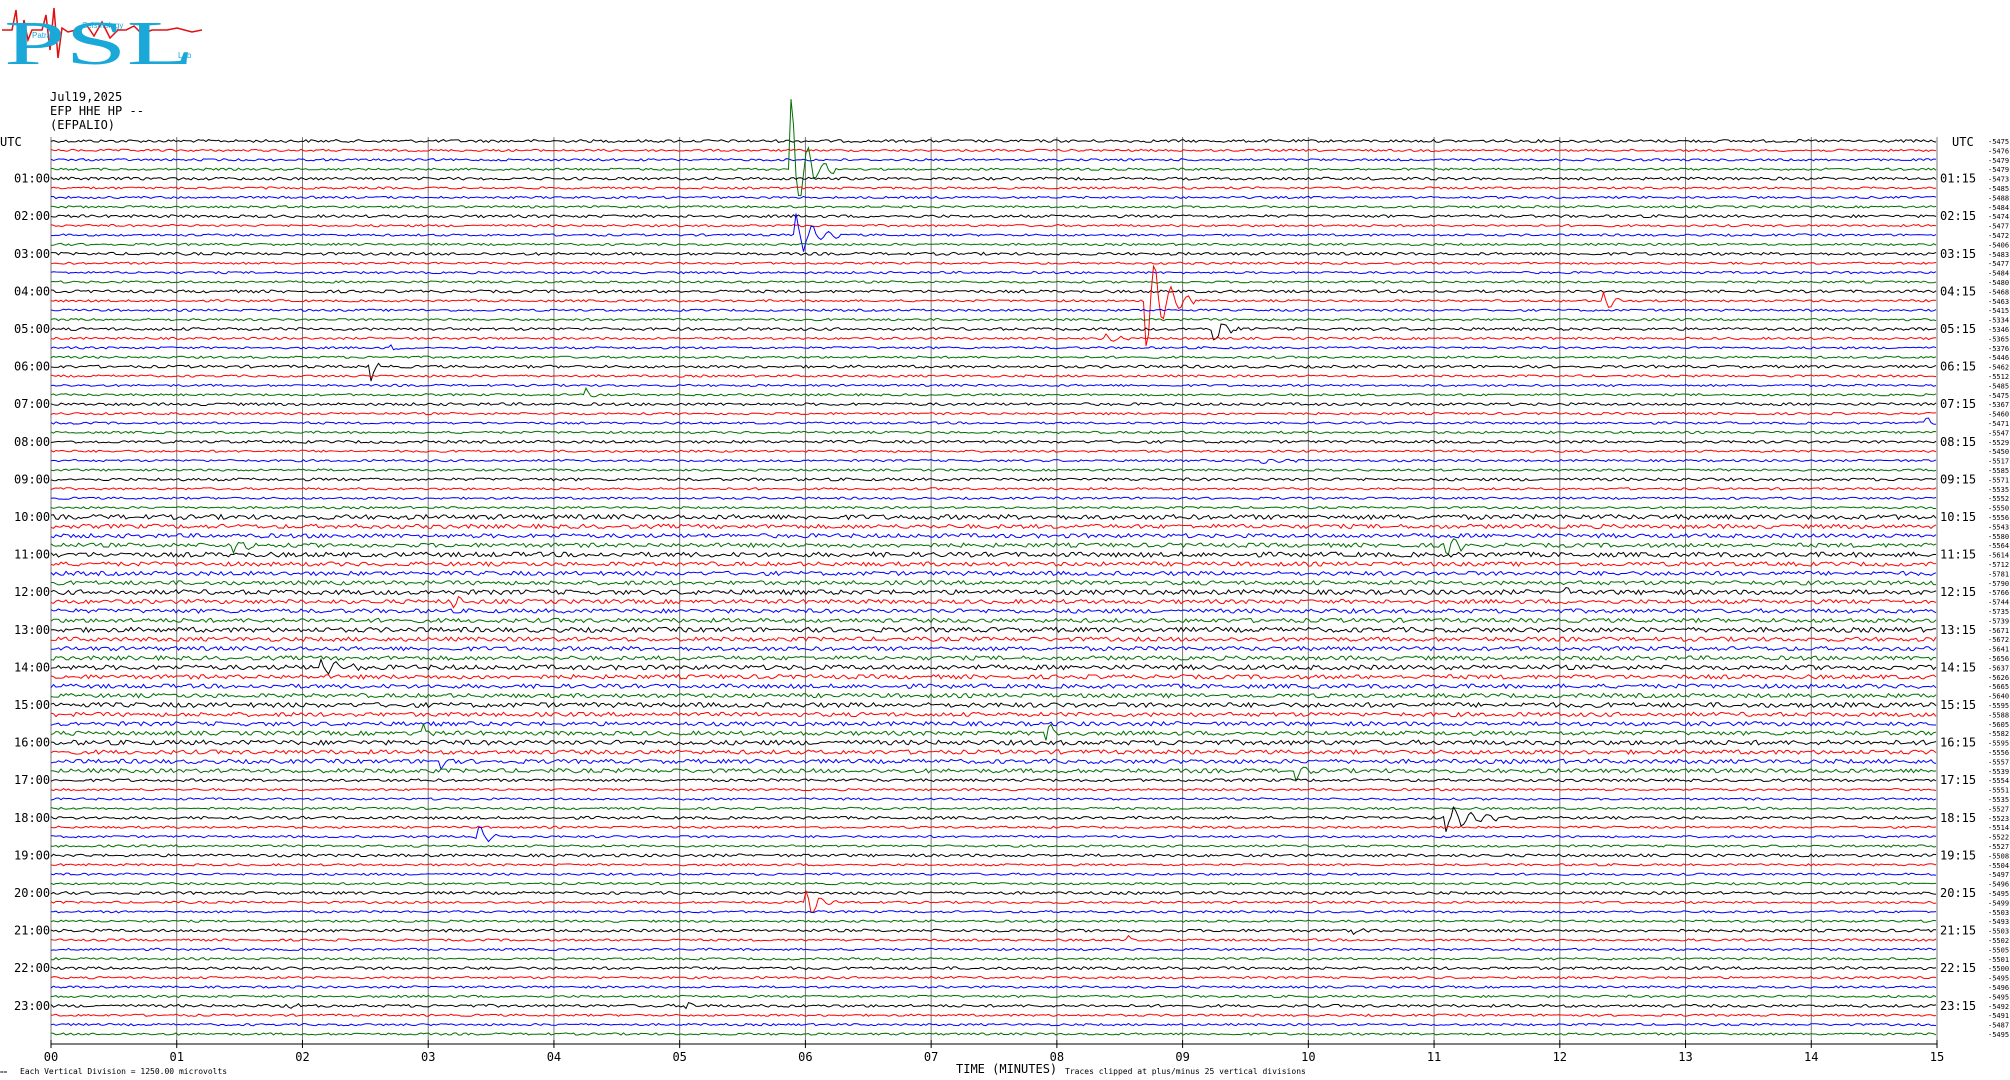 This screenshot has height=1080, width=2010. Describe the element at coordinates (1998, 208) in the screenshot. I see `trace-offset-label: -5484` at that location.